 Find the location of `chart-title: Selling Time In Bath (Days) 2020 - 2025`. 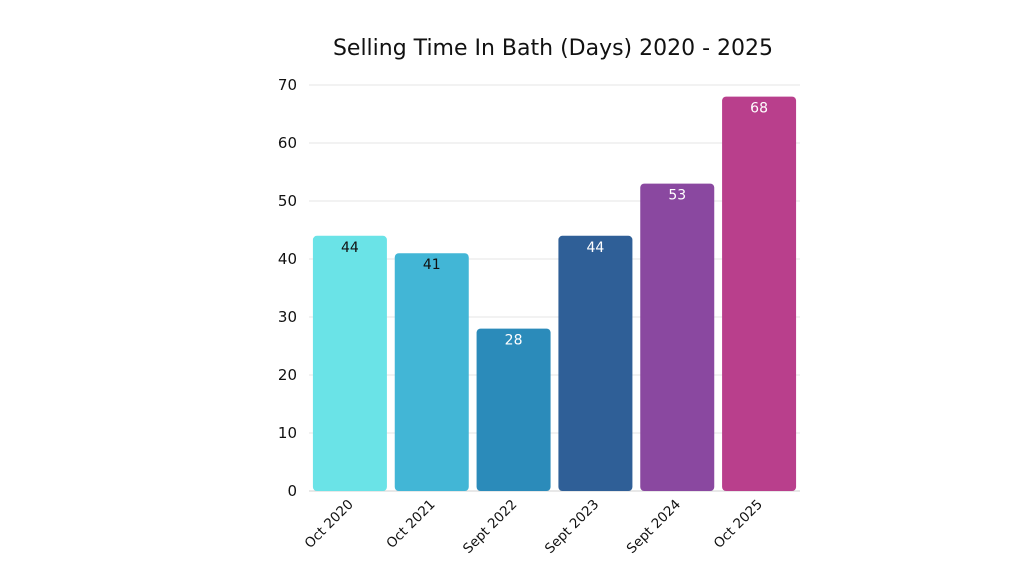

chart-title: Selling Time In Bath (Days) 2020 - 2025 is located at coordinates (553, 48).